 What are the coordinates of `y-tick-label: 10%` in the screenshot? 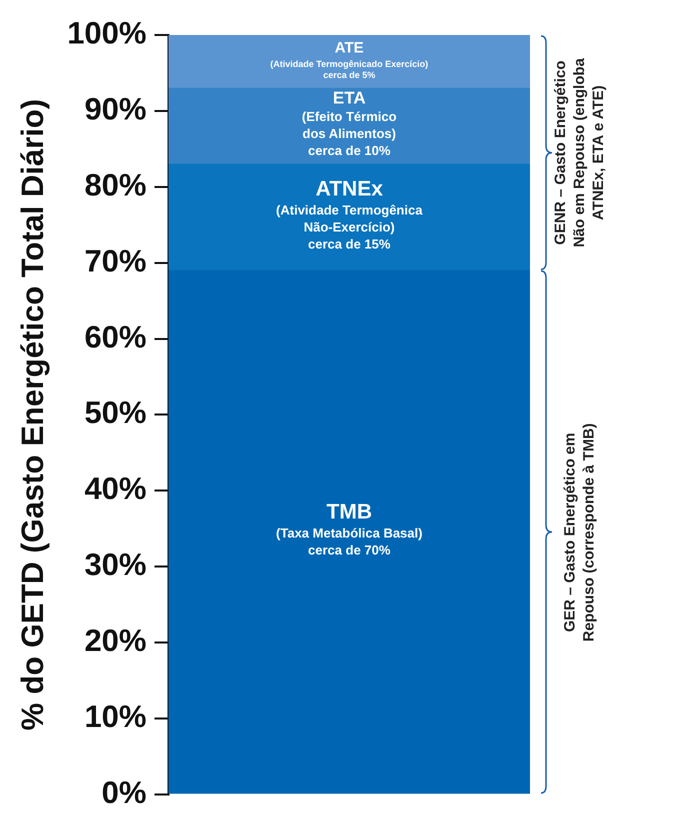 It's located at (115, 716).